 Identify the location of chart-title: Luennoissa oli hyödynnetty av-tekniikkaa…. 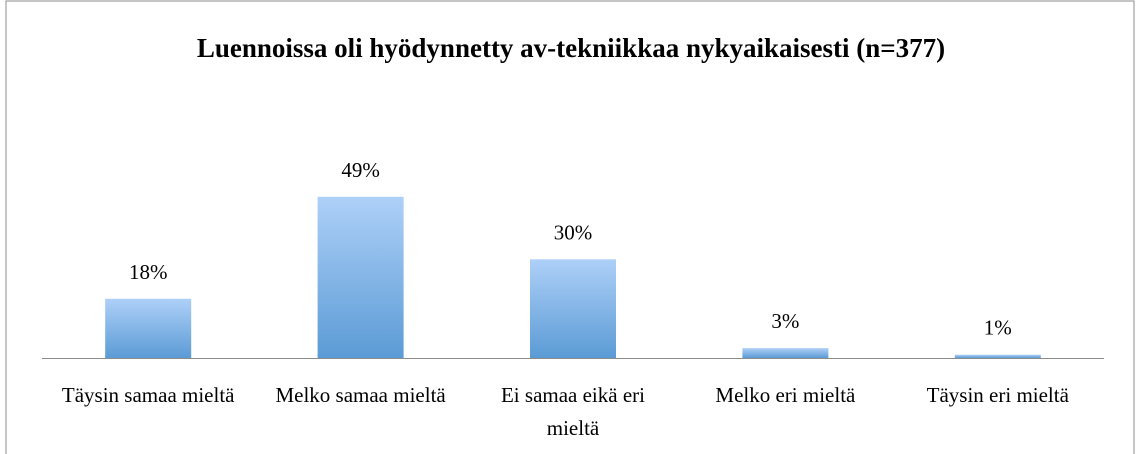
(571, 48).